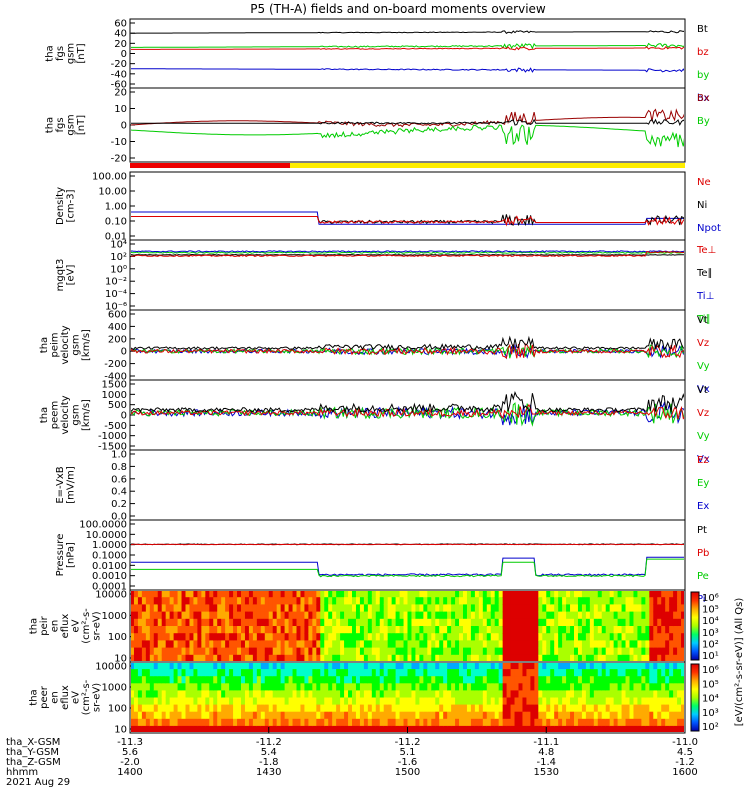 The height and width of the screenshot is (800, 750). Describe the element at coordinates (269, 762) in the screenshot. I see `footer-value: -1.8` at that location.